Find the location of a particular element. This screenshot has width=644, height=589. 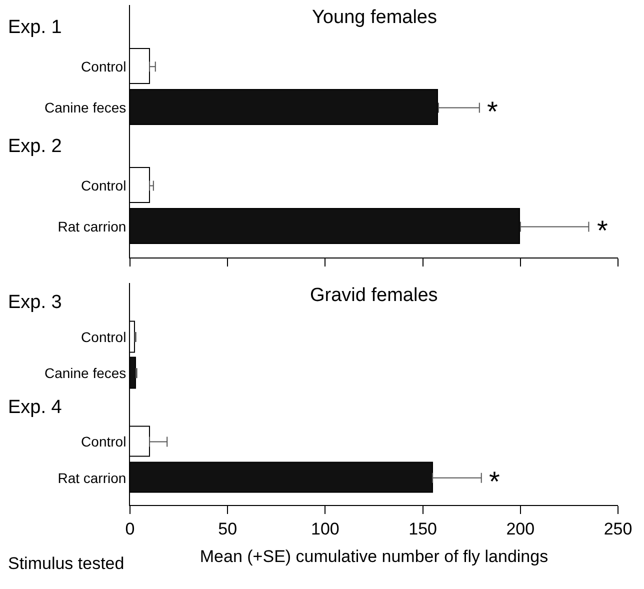

chart-title: Young females is located at coordinates (375, 17).